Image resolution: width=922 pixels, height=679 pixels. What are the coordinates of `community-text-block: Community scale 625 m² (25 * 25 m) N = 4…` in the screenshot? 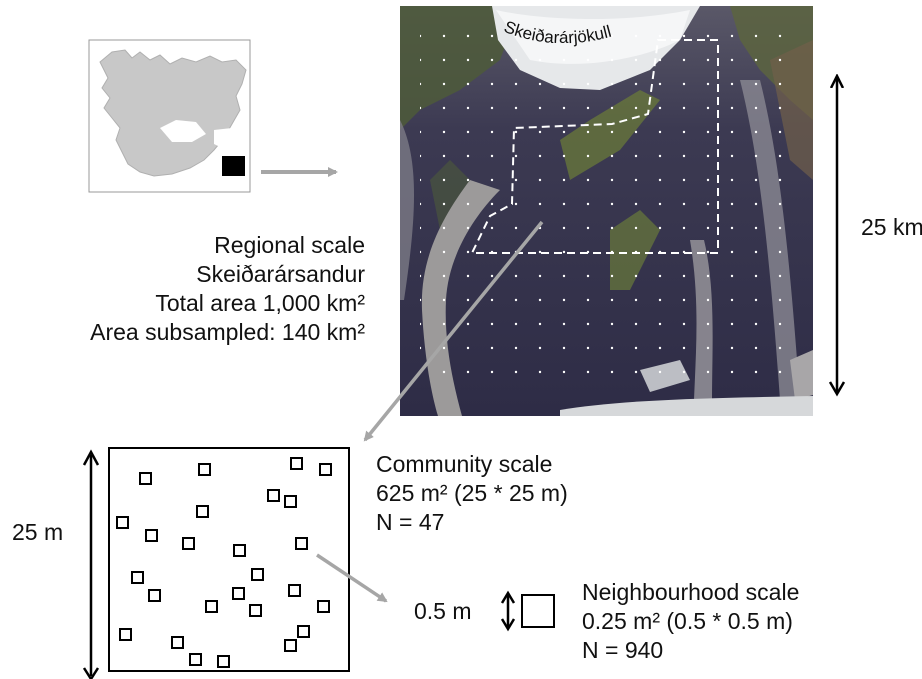 It's located at (472, 493).